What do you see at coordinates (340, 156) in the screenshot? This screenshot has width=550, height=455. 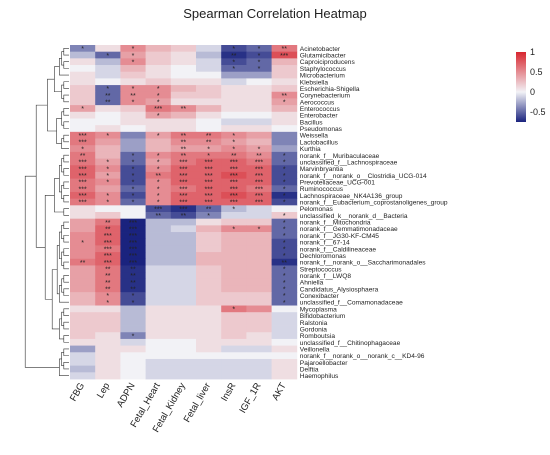 I see `row-label: norank_f__Muribaculaceae` at bounding box center [340, 156].